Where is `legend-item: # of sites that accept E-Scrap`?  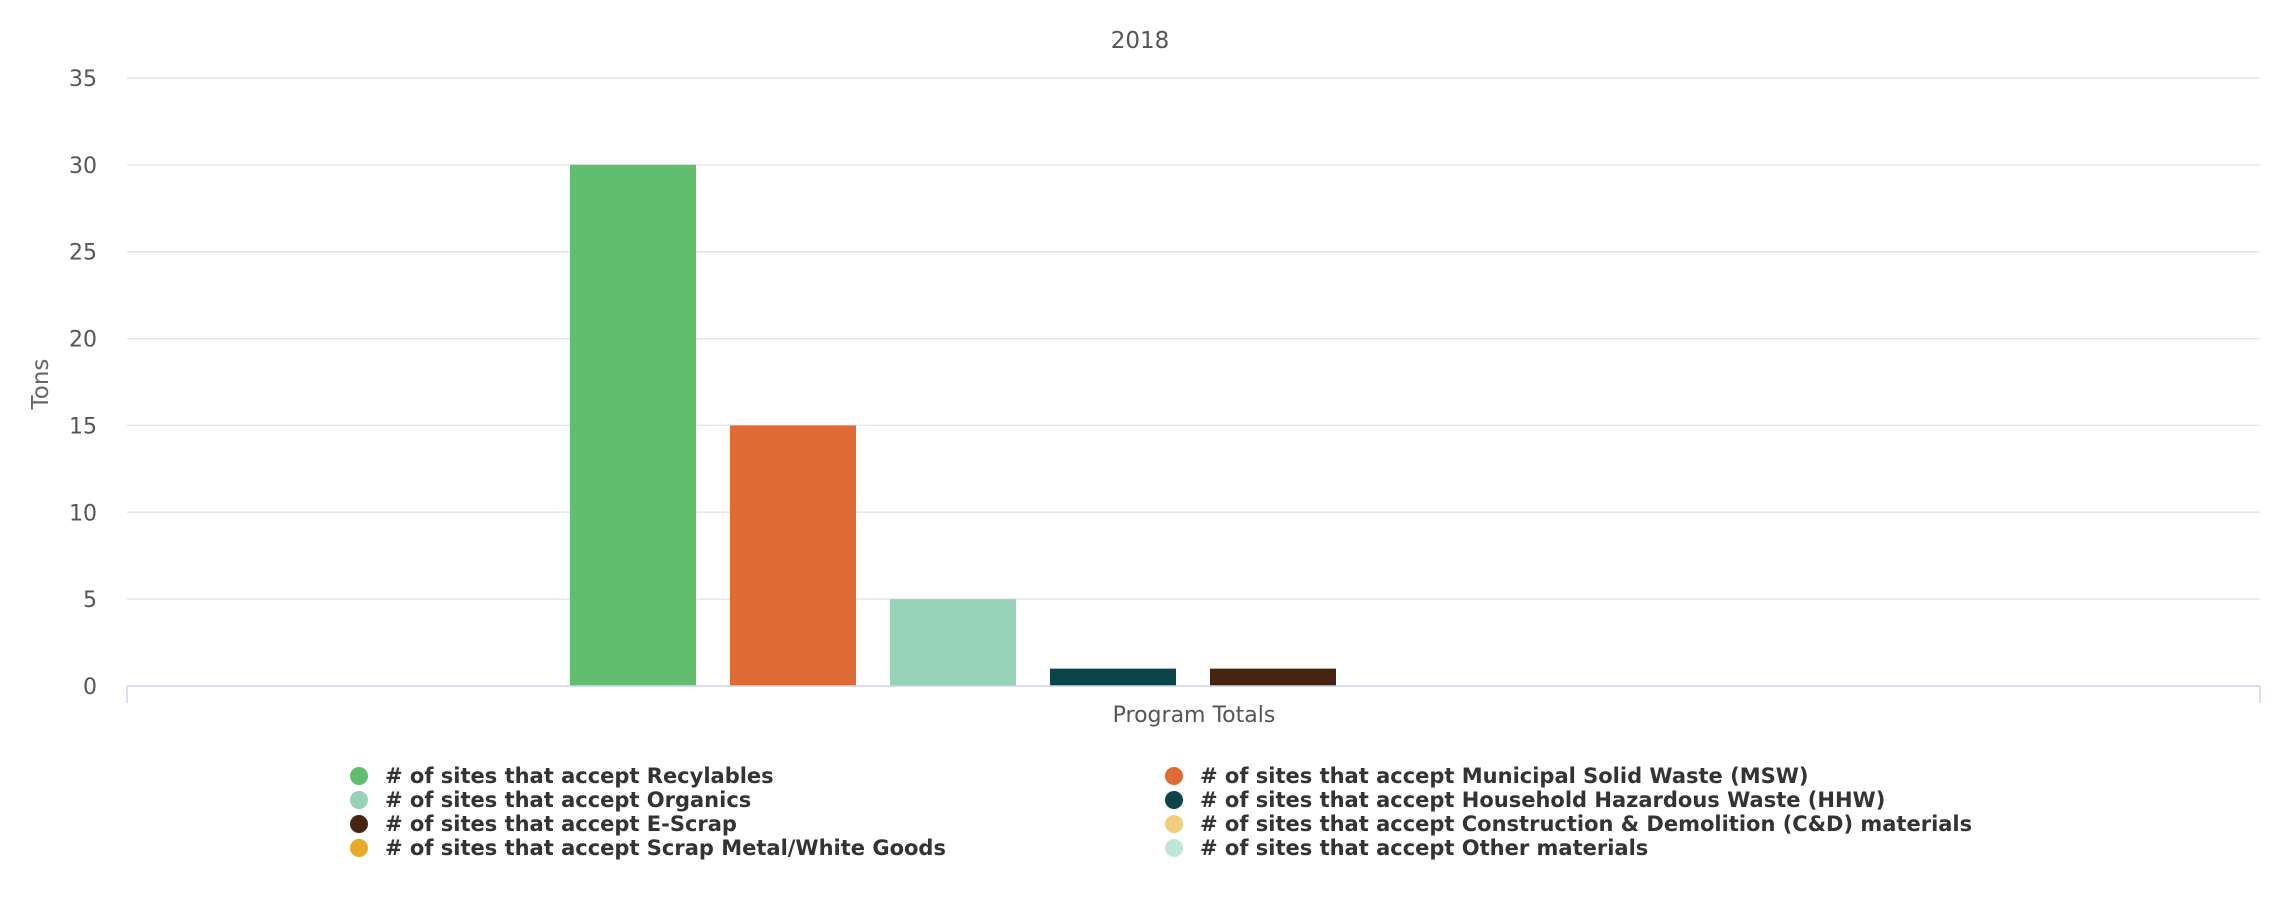
legend-item: # of sites that accept E-Scrap is located at coordinates (757, 824).